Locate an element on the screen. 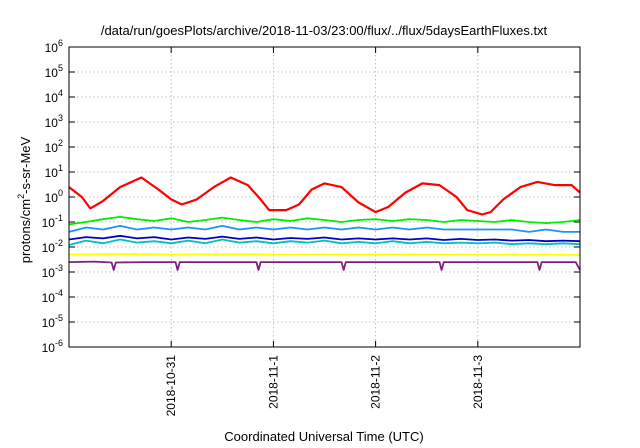  x-tick-label: 2018-10-31 is located at coordinates (171, 386).